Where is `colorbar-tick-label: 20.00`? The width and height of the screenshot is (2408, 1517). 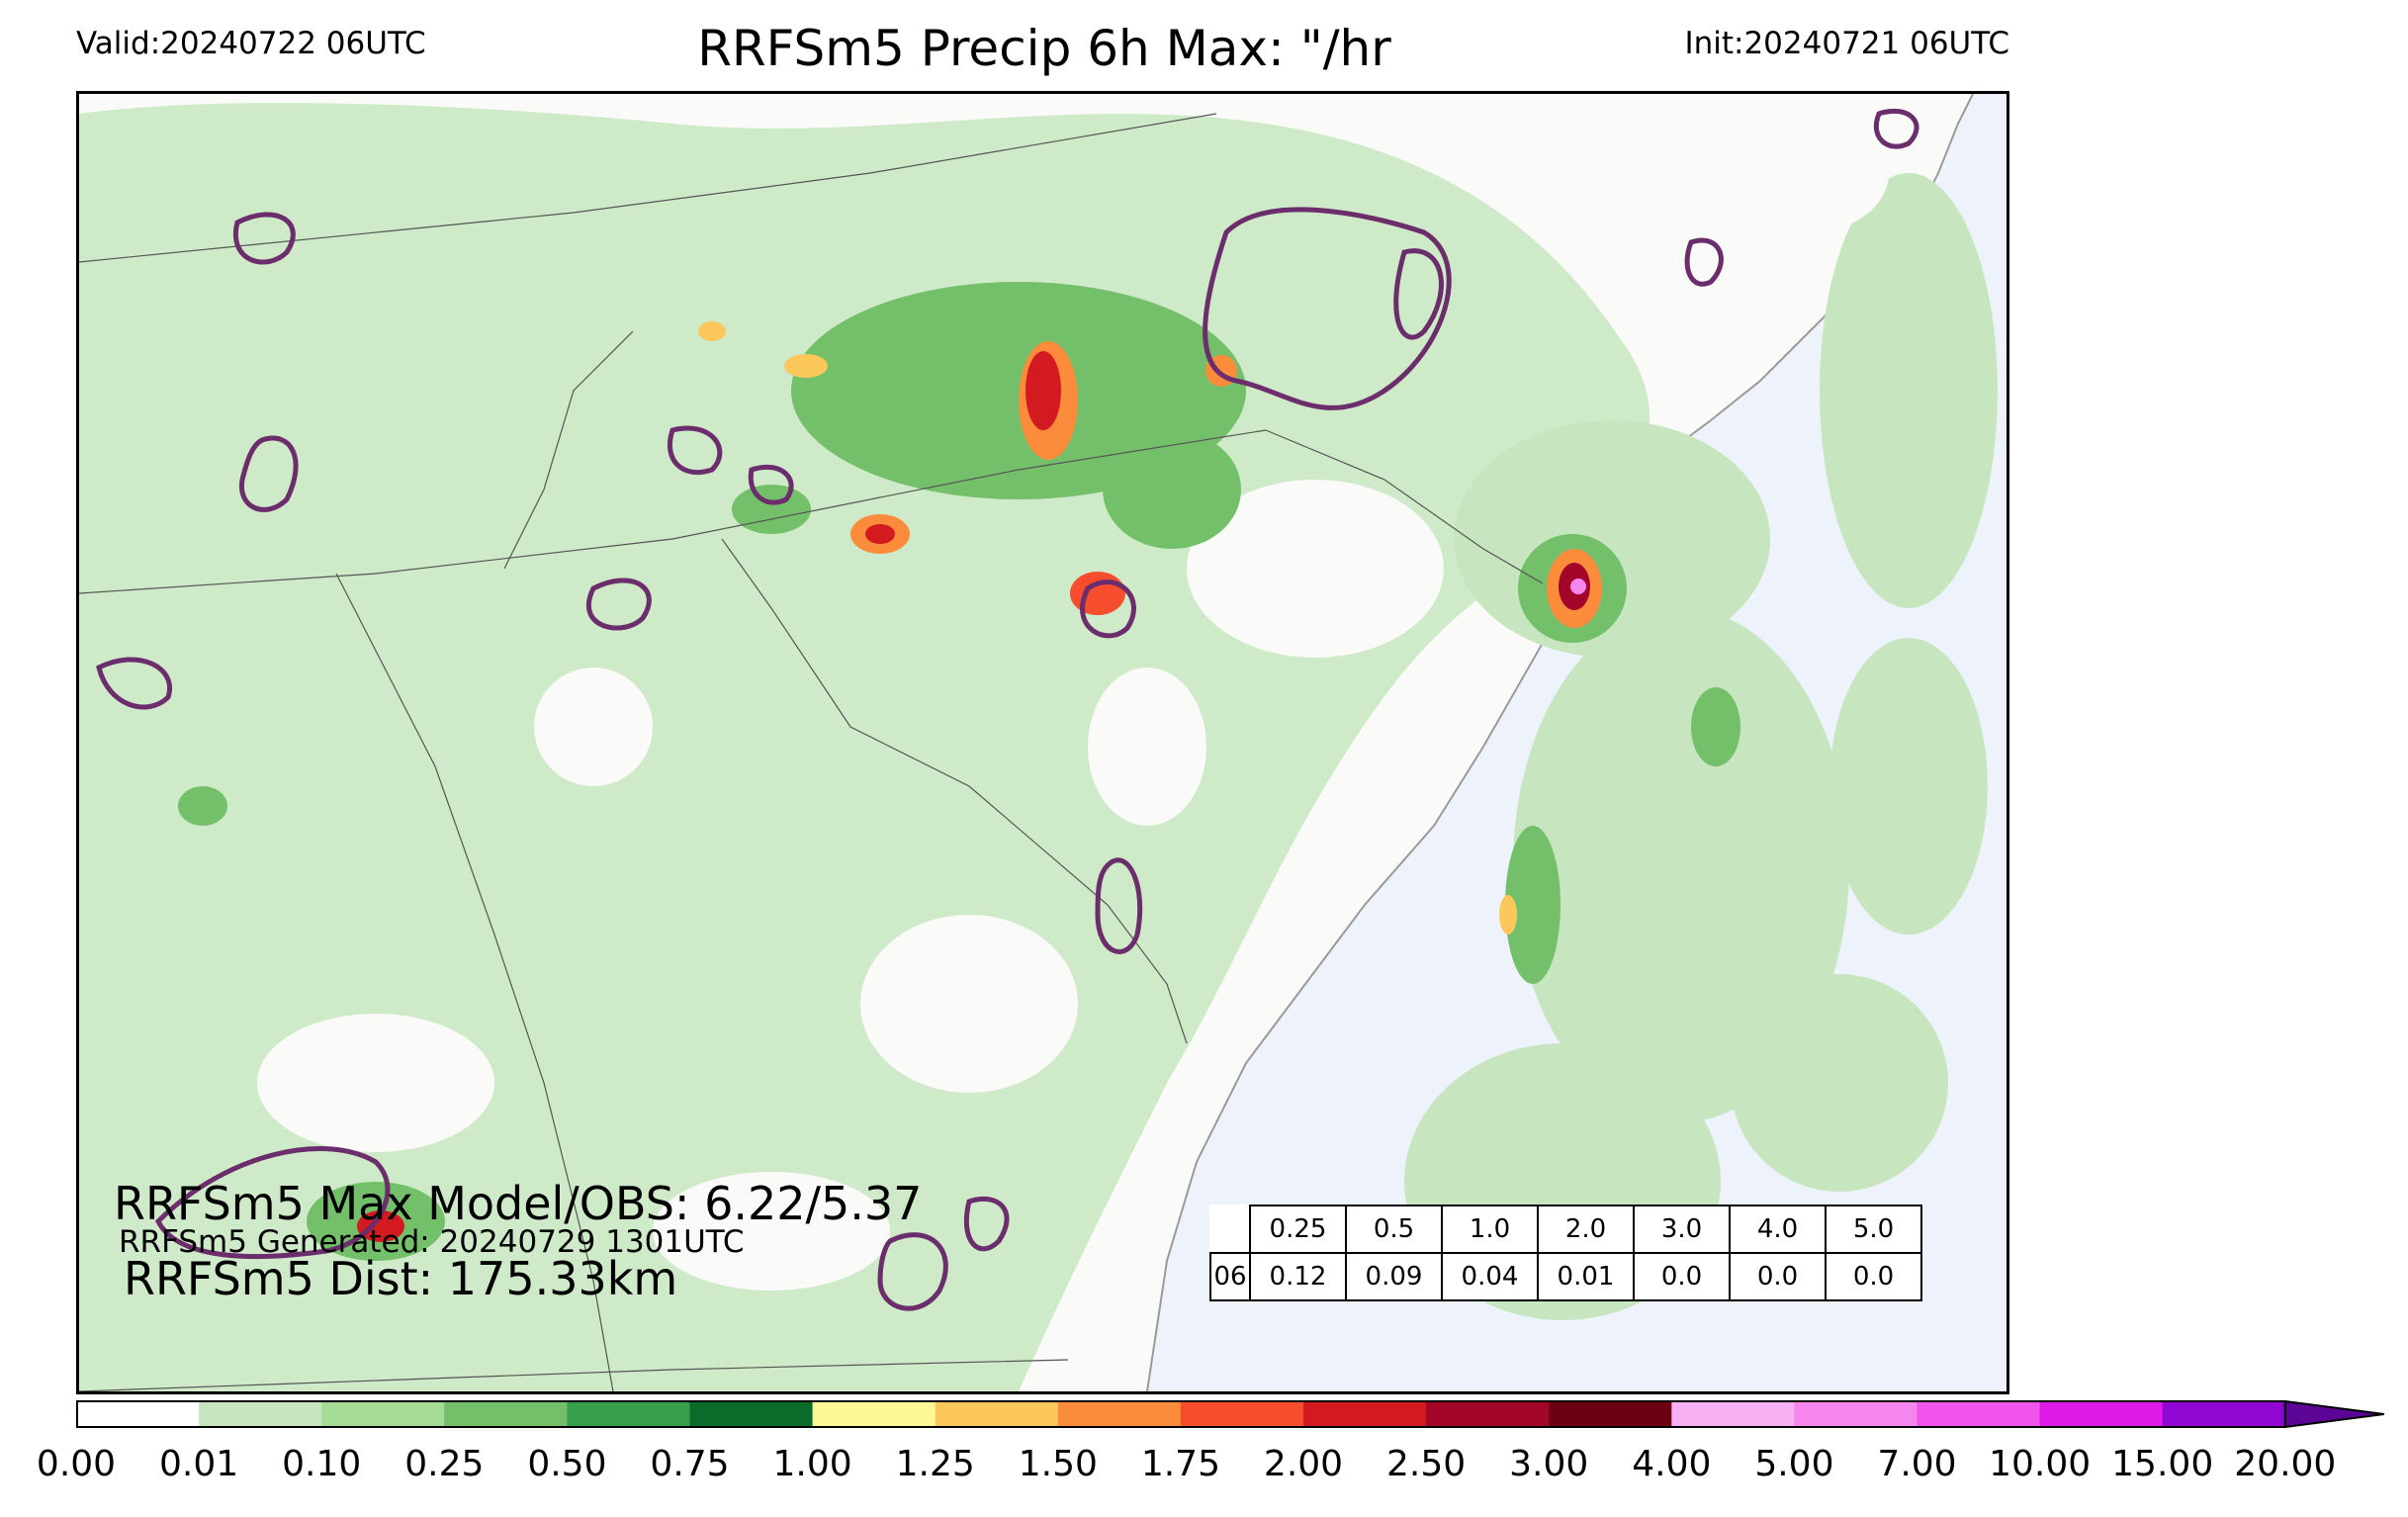 colorbar-tick-label: 20.00 is located at coordinates (2285, 1464).